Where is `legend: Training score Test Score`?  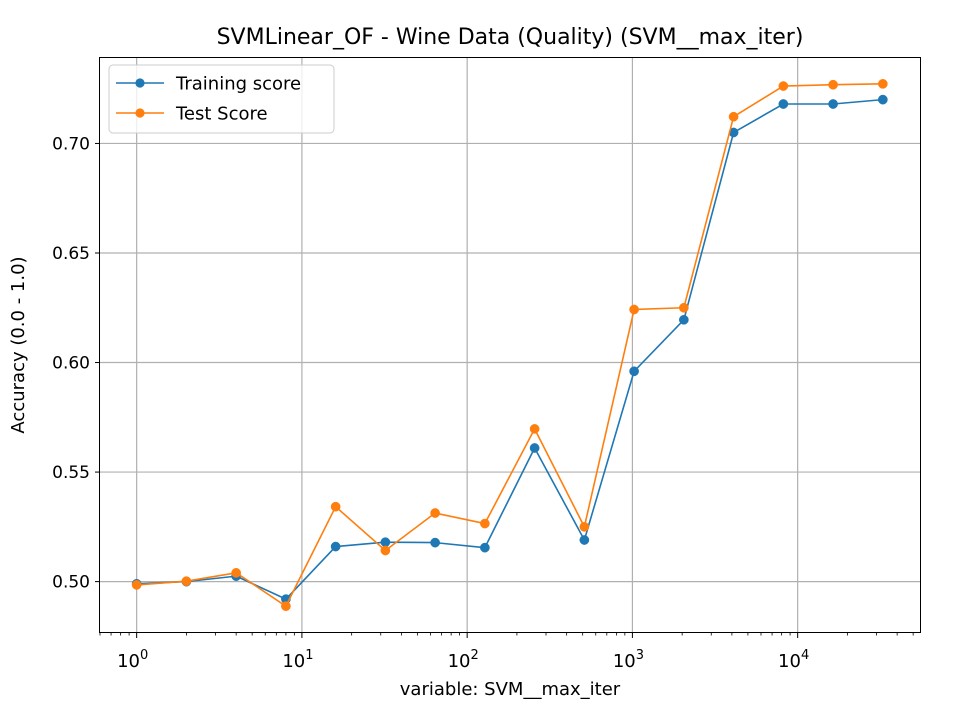
legend: Training score Test Score is located at coordinates (221, 99).